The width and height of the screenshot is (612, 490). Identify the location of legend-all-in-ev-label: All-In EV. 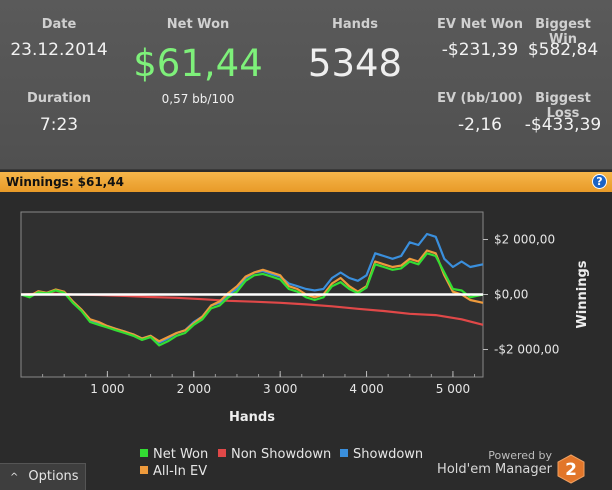
(180, 471).